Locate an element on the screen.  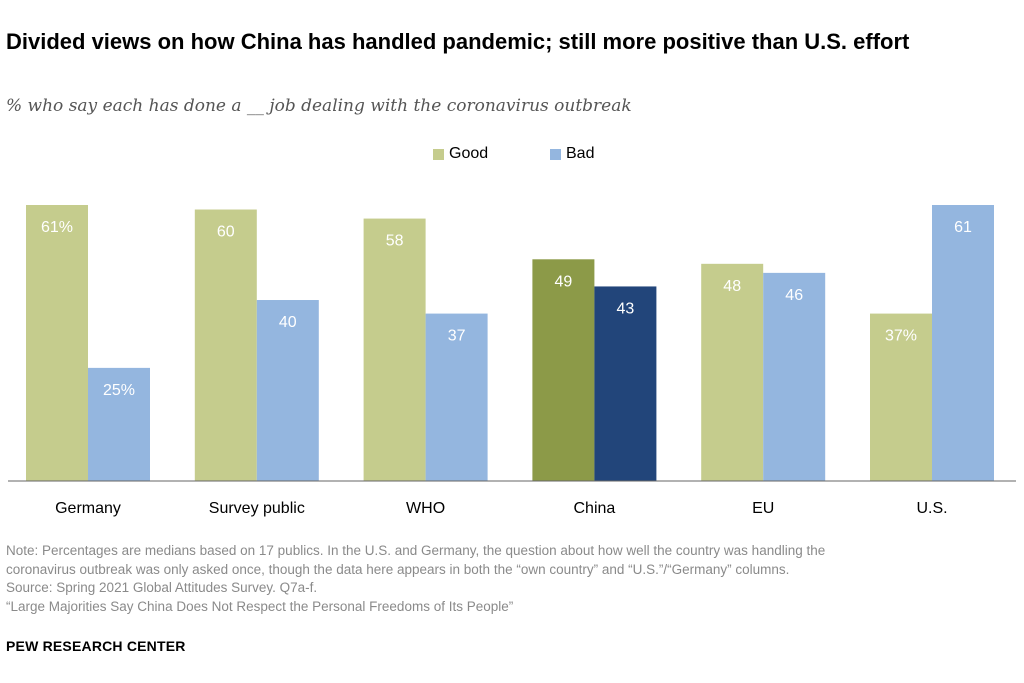
data-label-good-survey-public: 60 is located at coordinates (226, 232).